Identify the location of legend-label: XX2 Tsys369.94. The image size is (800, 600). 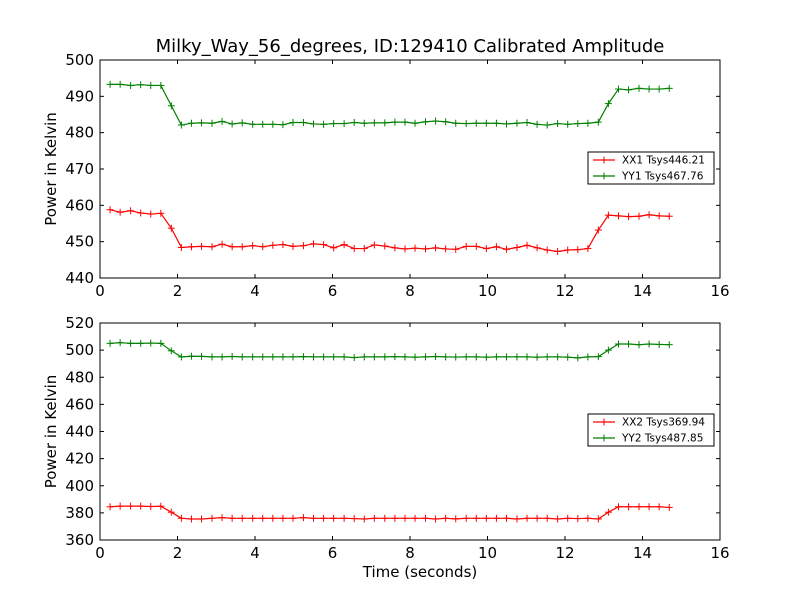
(663, 423).